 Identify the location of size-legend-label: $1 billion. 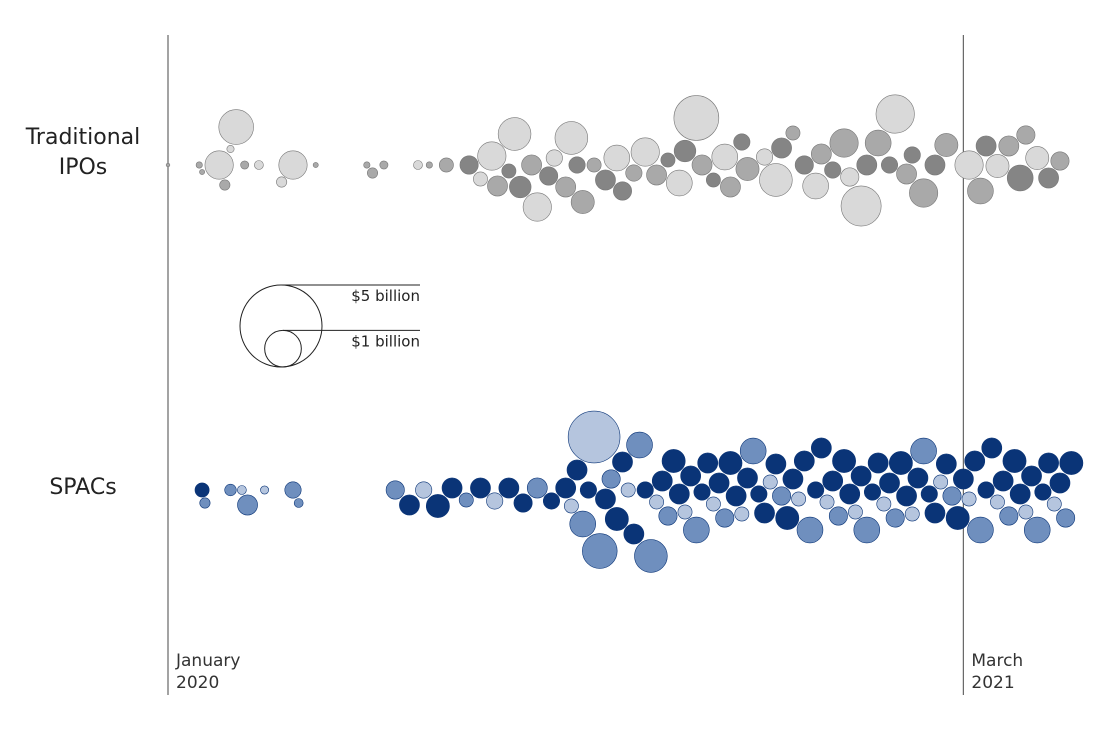
(385, 341).